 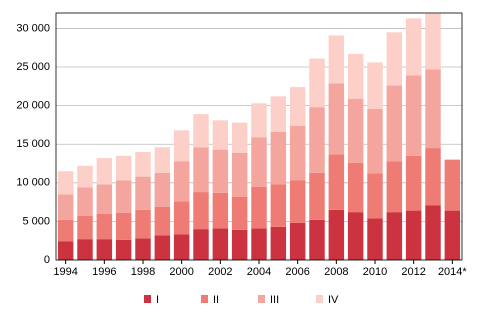 I want to click on x-tick-label: 2002, so click(x=220, y=272).